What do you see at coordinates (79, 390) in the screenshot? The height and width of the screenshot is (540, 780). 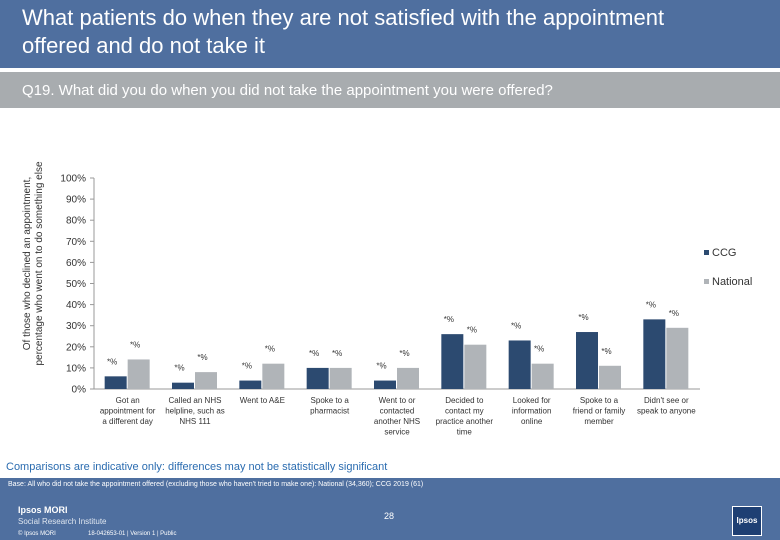 I see `y-tick-label: 0%` at bounding box center [79, 390].